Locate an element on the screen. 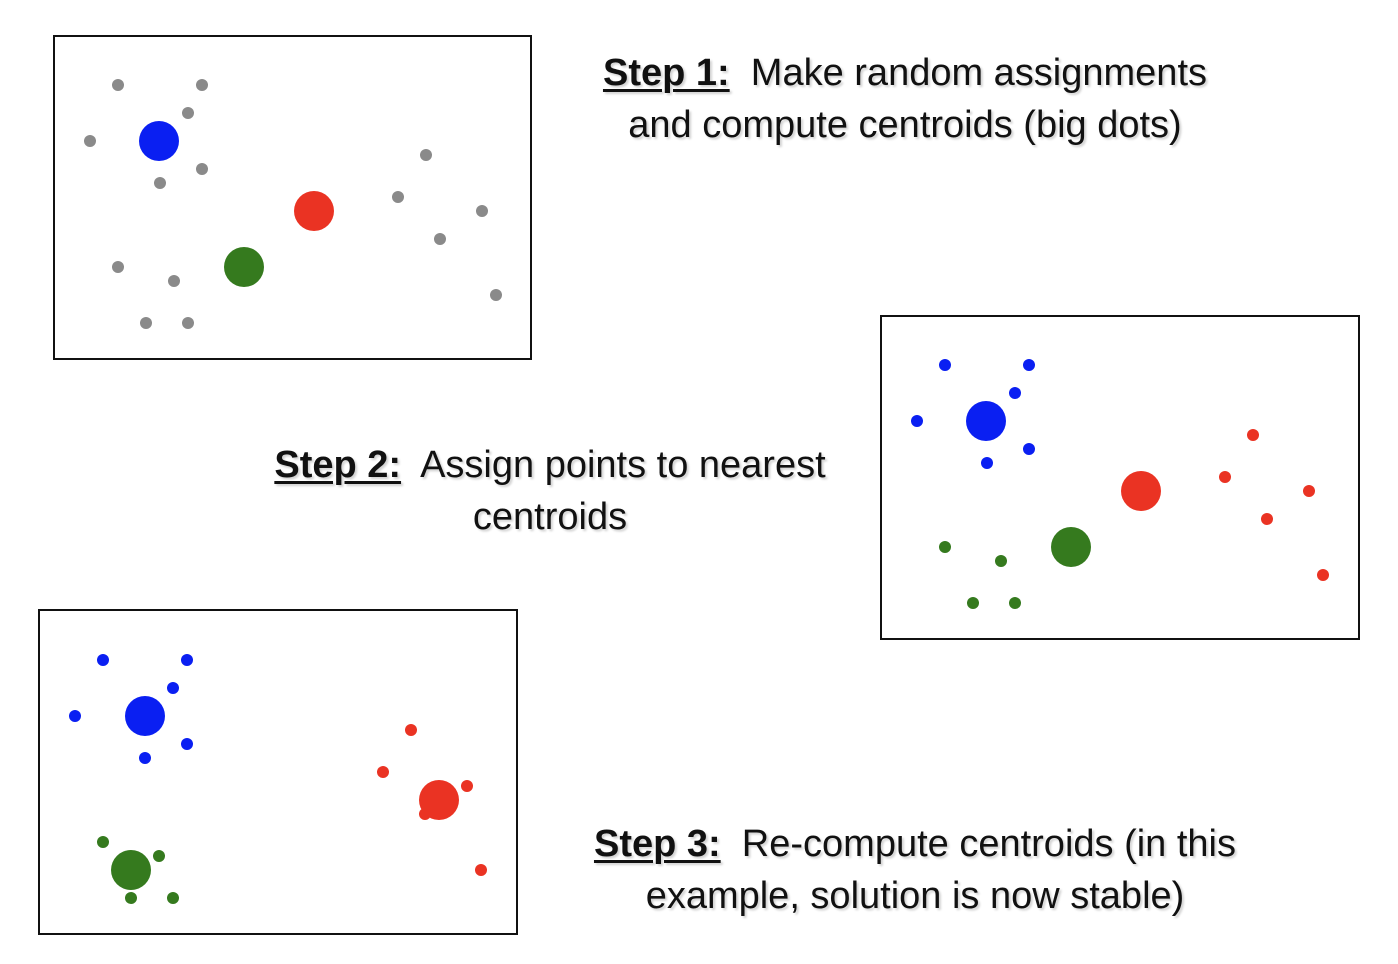 The width and height of the screenshot is (1398, 964). step-1-caption-line-1: Step 1: Make random assignments is located at coordinates (905, 73).